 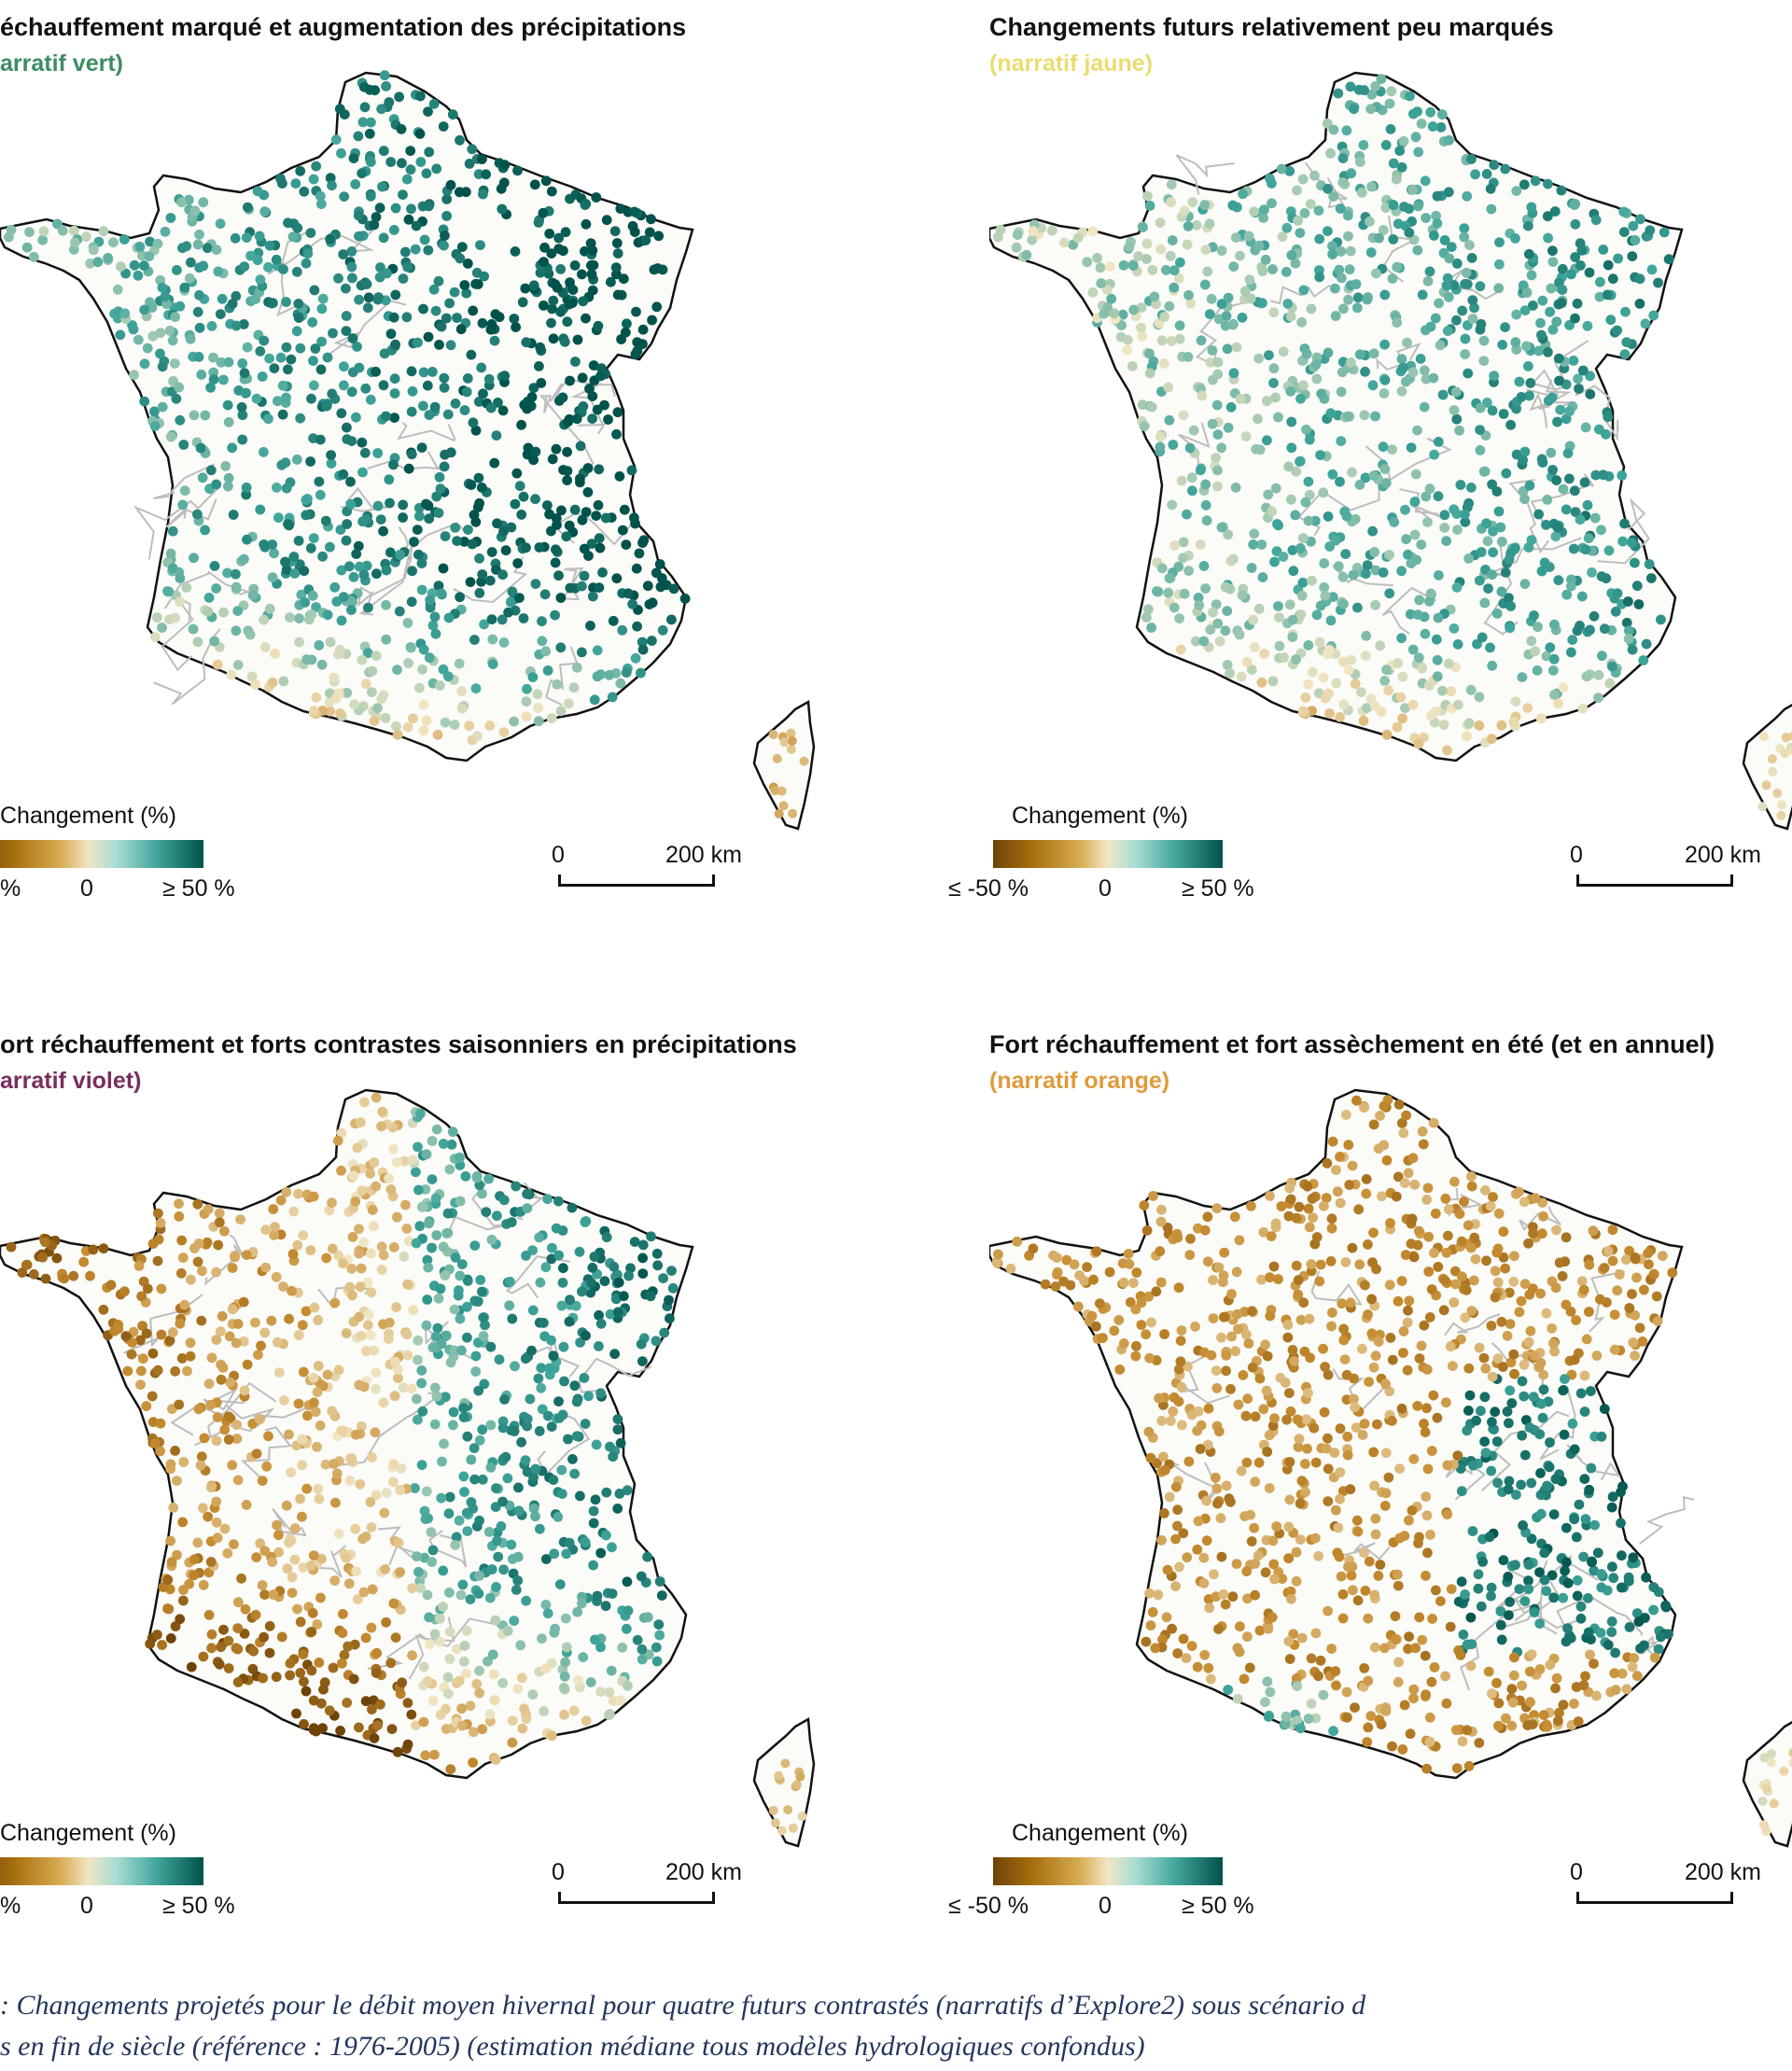 What do you see at coordinates (1105, 1906) in the screenshot?
I see `legend-label-zero: 0` at bounding box center [1105, 1906].